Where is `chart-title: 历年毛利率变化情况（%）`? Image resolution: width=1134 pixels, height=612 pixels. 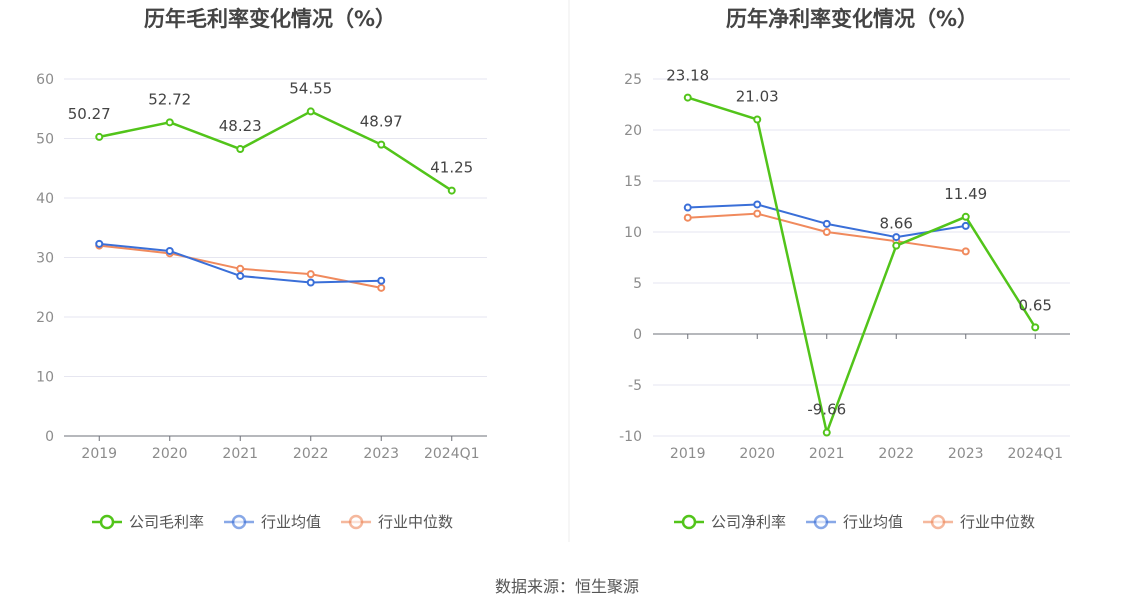
chart-title: 历年毛利率变化情况（%） is located at coordinates (270, 19).